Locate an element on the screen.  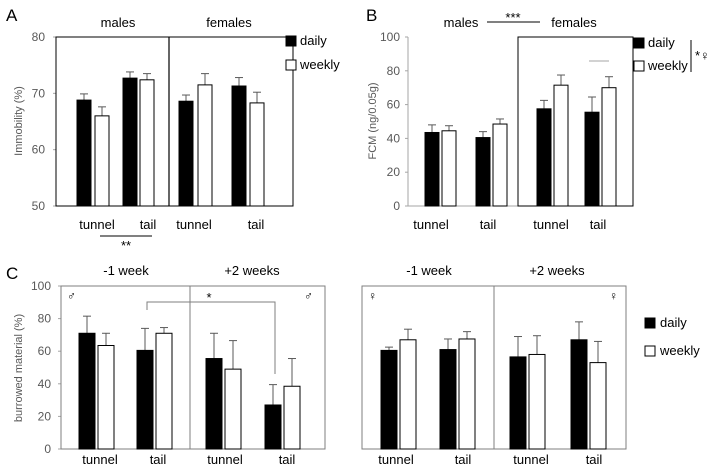
panel-b-females-frame is located at coordinates (575, 121).